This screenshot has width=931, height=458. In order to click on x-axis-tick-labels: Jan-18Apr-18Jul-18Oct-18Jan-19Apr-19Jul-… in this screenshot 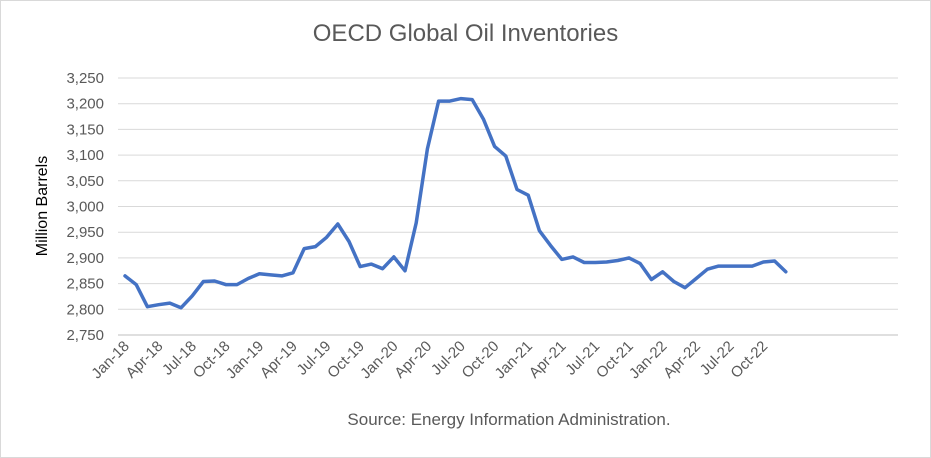, I will do `click(429, 360)`.